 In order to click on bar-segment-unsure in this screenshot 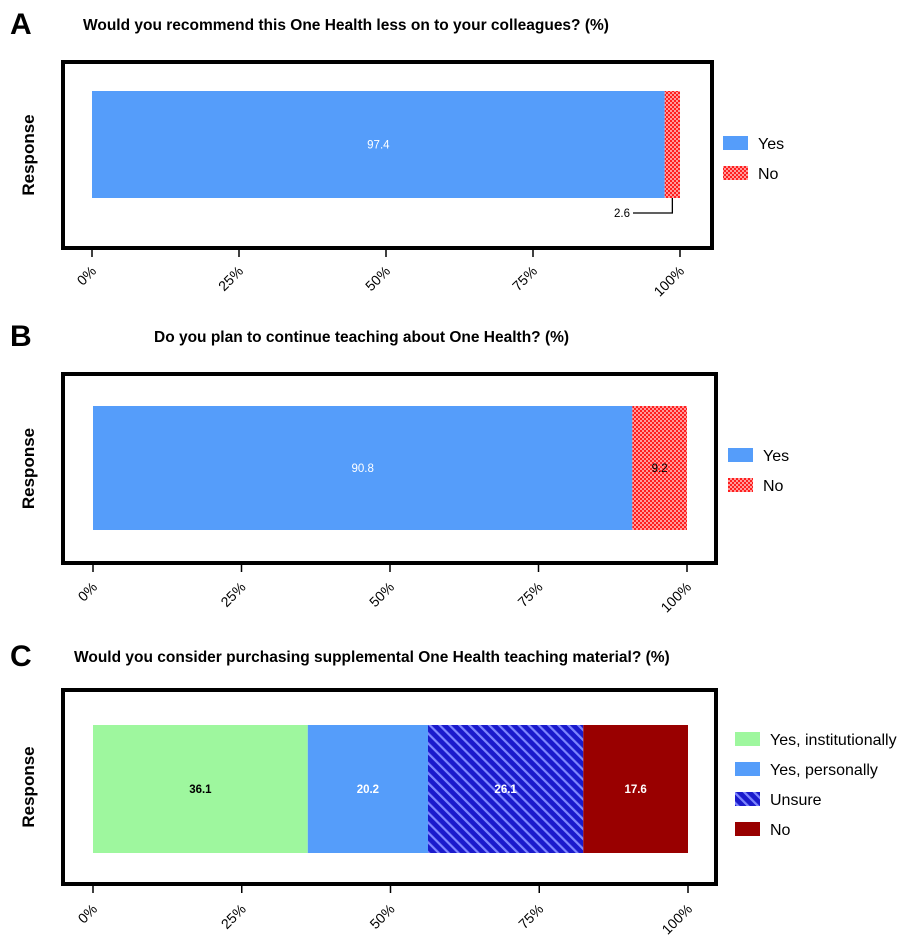, I will do `click(505, 789)`.